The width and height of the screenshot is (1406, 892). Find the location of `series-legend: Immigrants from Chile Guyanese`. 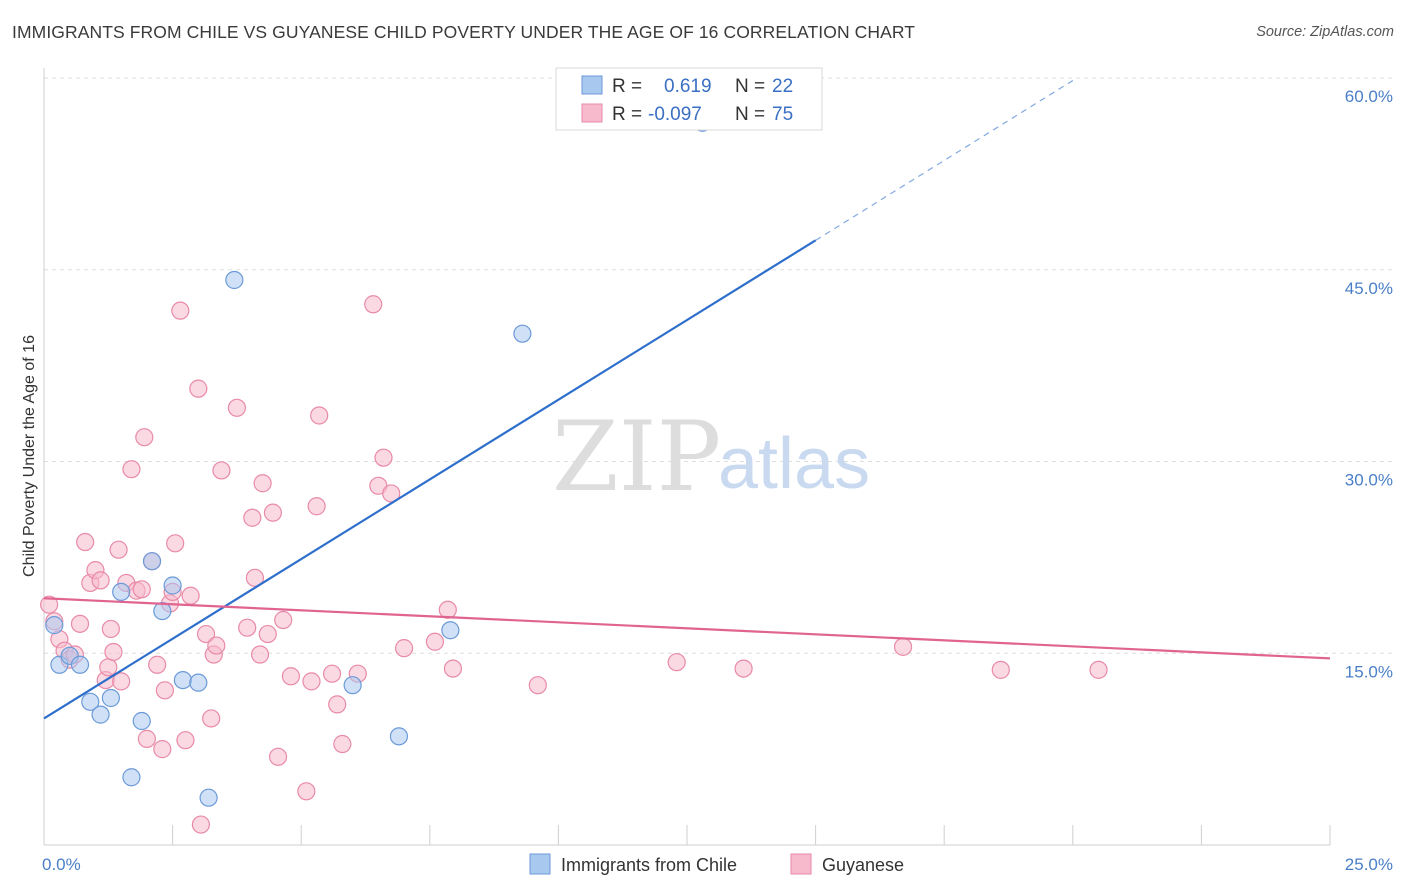

series-legend: Immigrants from Chile Guyanese is located at coordinates (716, 864).